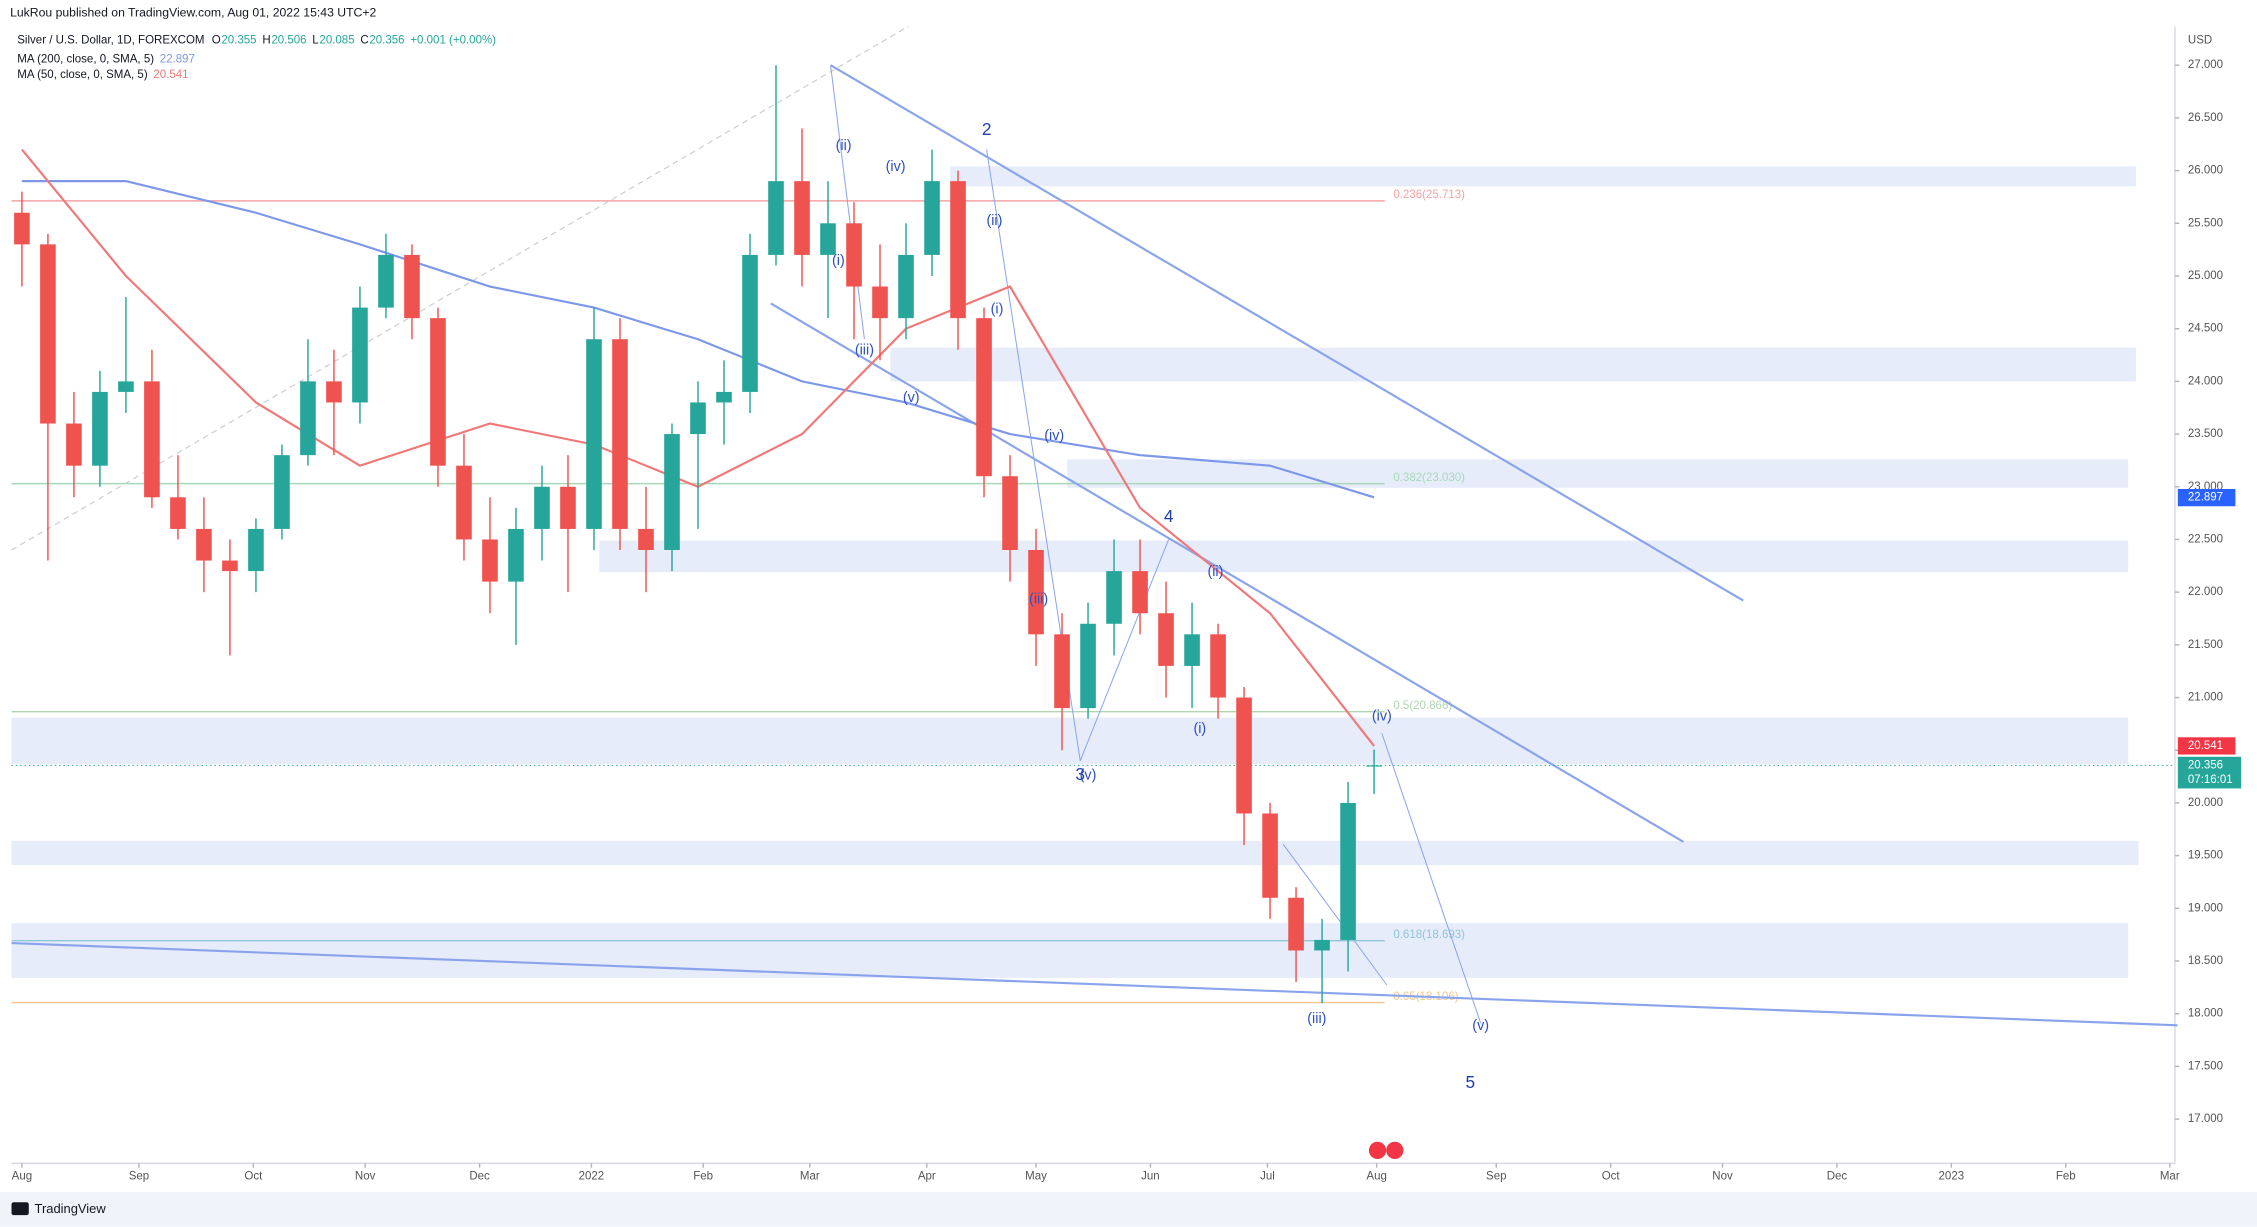 This screenshot has height=1227, width=2257. I want to click on y-tick-label: 24.500, so click(2205, 329).